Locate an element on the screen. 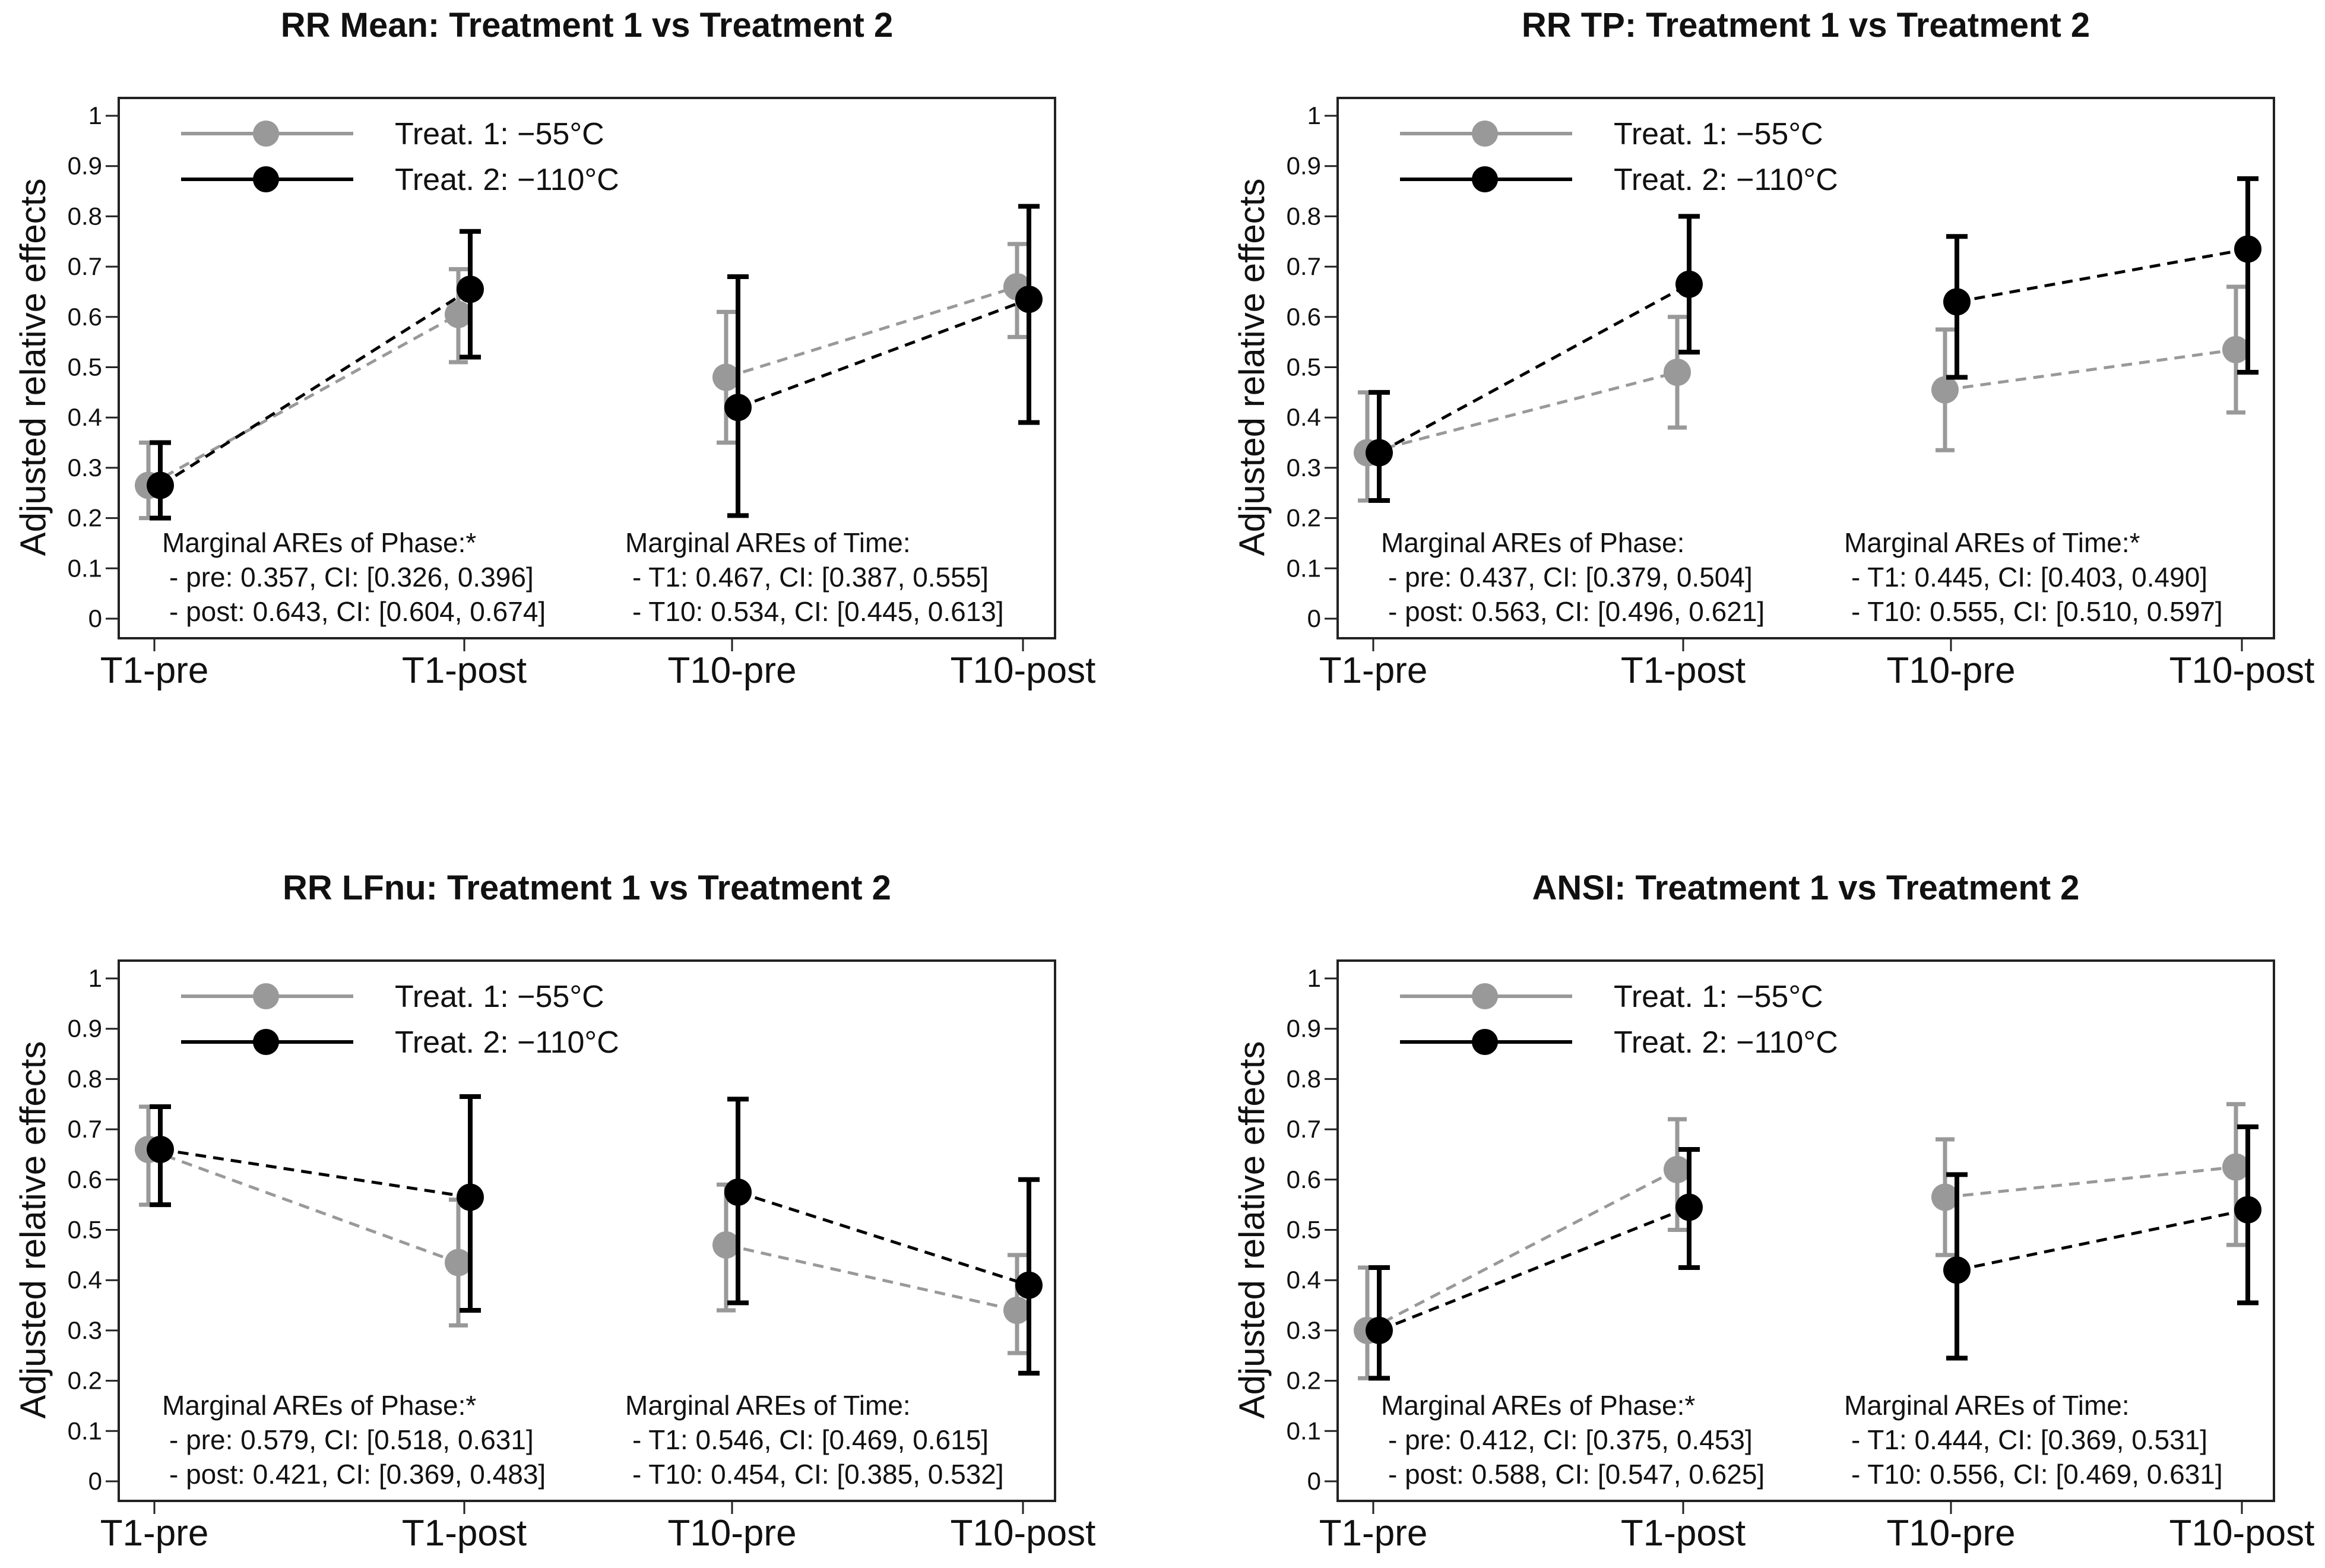  annotation-line: - pre: 0.437, CI: [0.379, 0.504] is located at coordinates (1570, 578).